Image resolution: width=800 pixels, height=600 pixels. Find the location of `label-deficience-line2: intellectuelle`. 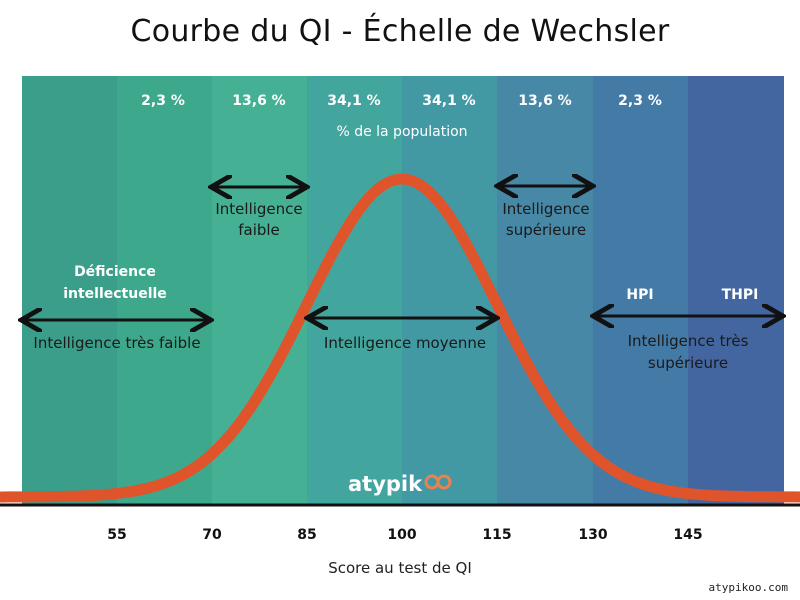

label-deficience-line2: intellectuelle is located at coordinates (115, 294).